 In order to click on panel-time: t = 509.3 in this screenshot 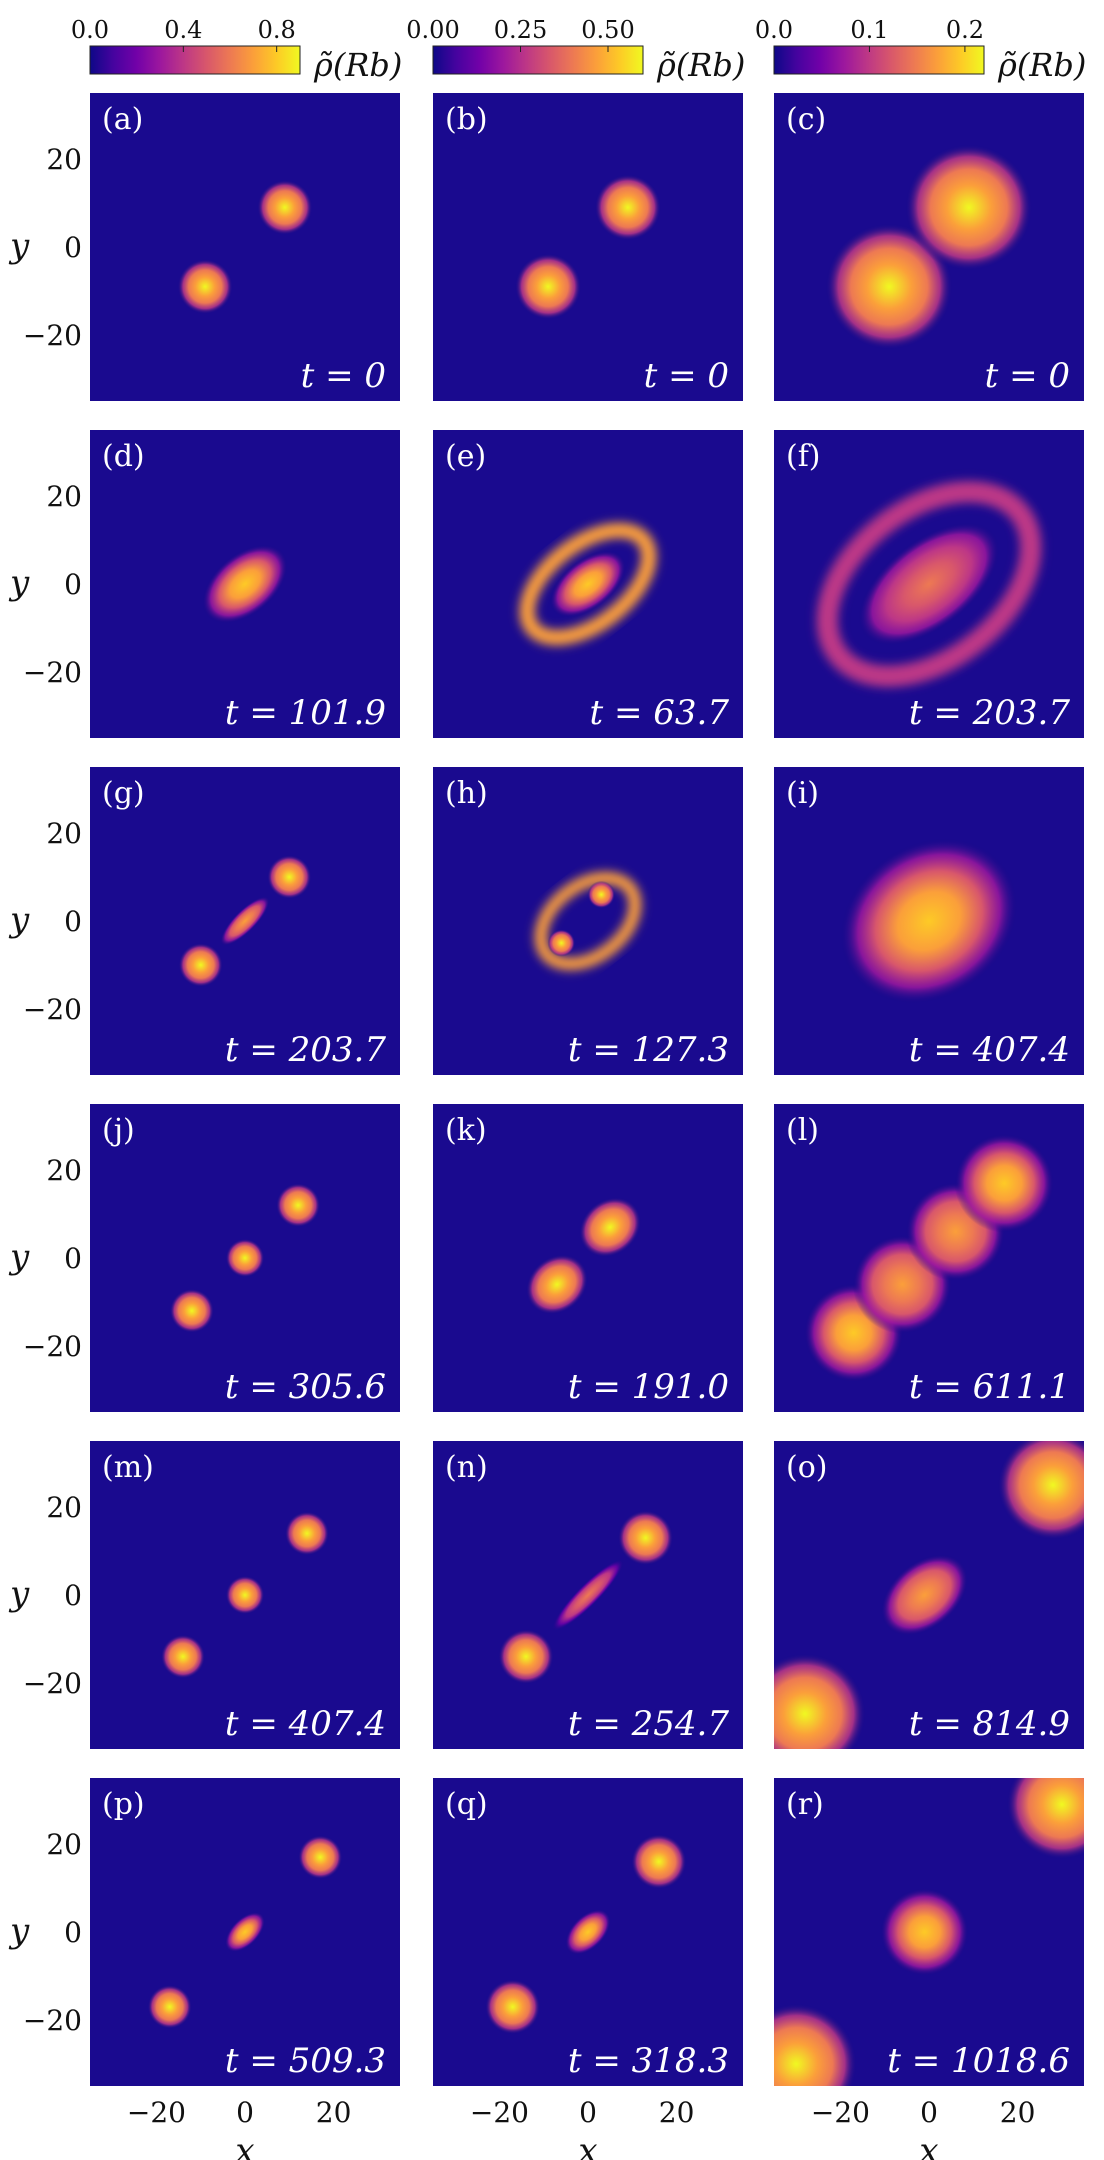, I will do `click(305, 2061)`.